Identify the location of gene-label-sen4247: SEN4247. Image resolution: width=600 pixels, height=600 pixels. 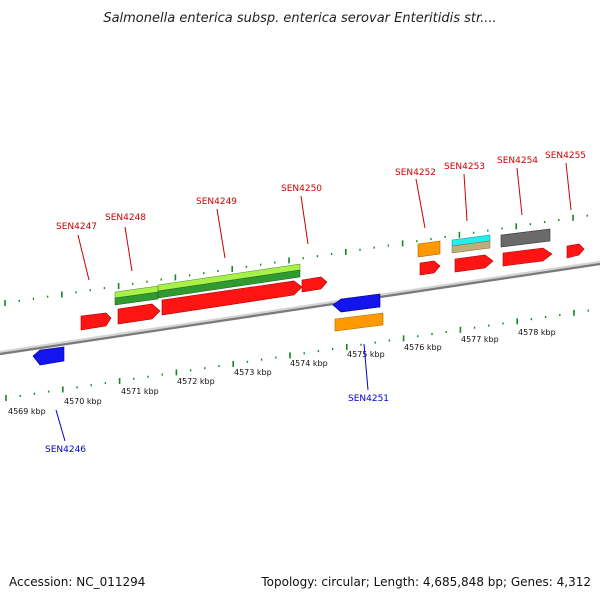
(76, 227).